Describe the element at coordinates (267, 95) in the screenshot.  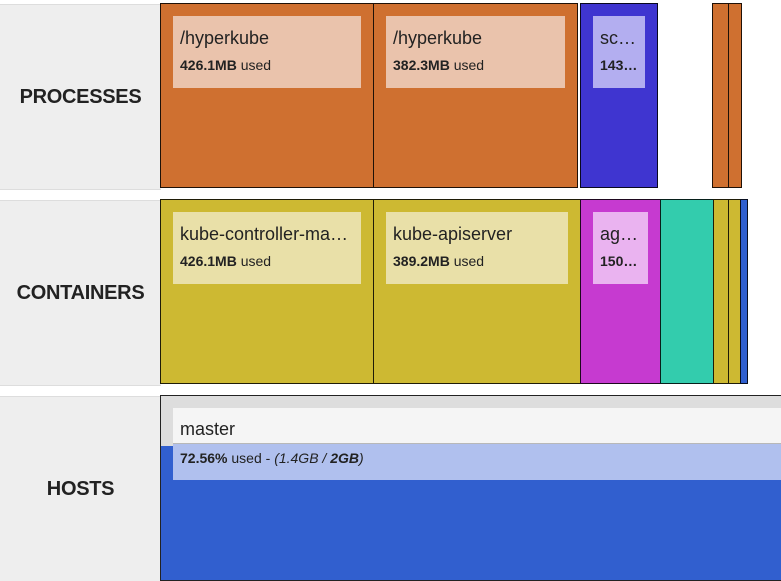
I see `process-block-1: /hyperkube 426.1MB used` at that location.